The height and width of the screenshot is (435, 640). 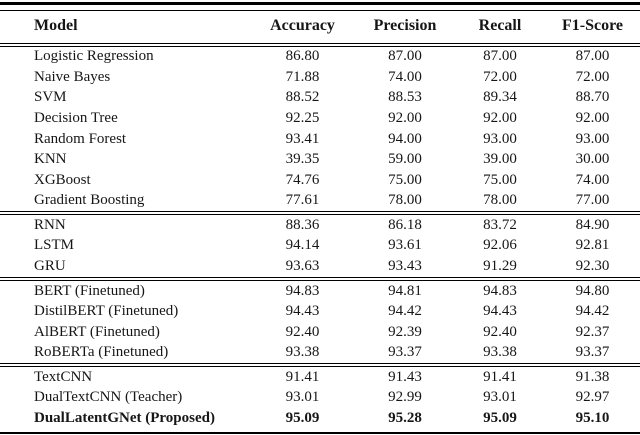 I want to click on metric-value-cell: 87.00, so click(x=500, y=56).